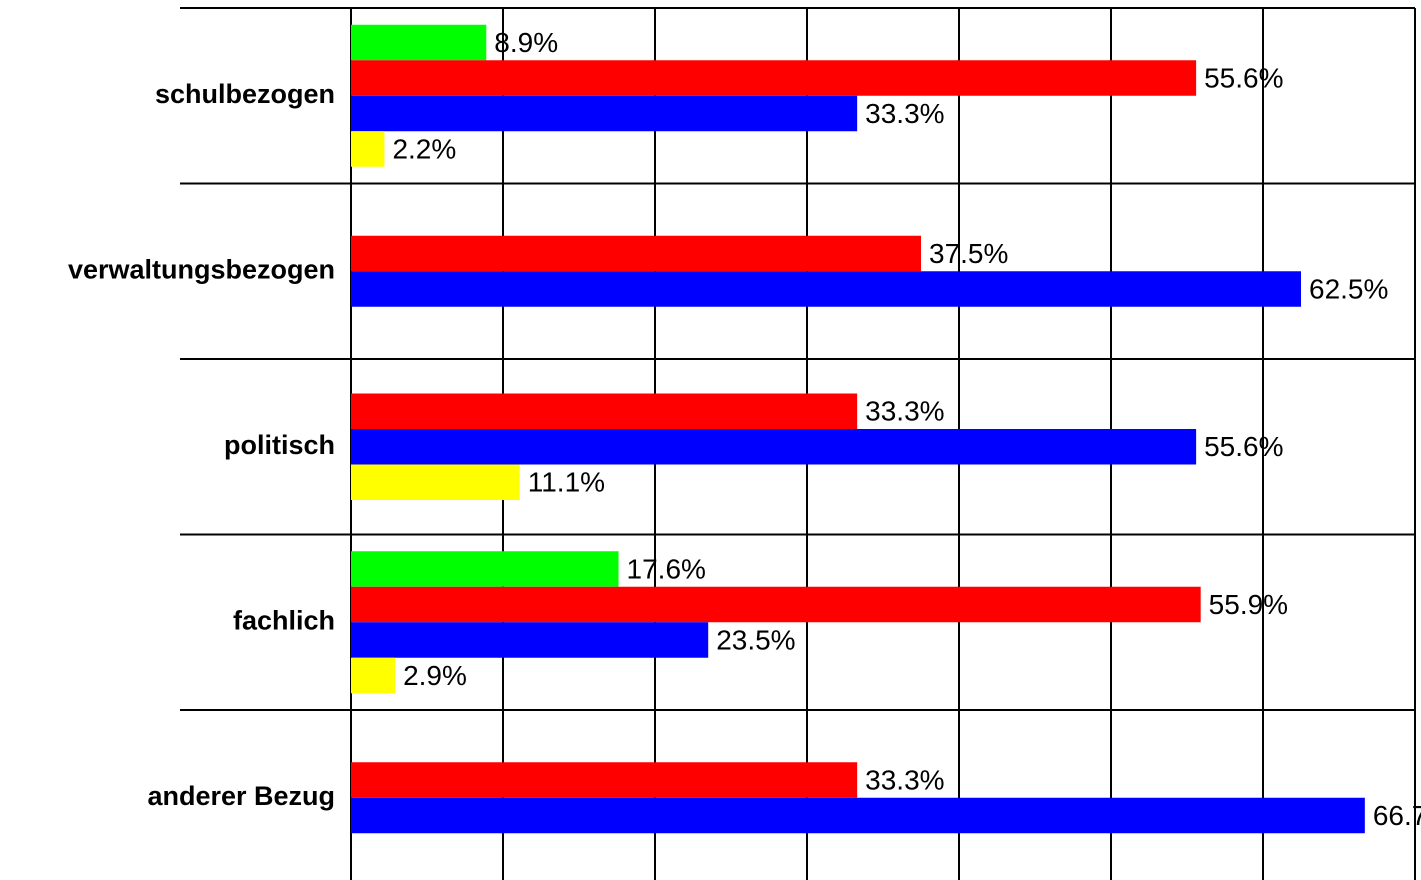  Describe the element at coordinates (284, 620) in the screenshot. I see `category-label: fachlich` at that location.